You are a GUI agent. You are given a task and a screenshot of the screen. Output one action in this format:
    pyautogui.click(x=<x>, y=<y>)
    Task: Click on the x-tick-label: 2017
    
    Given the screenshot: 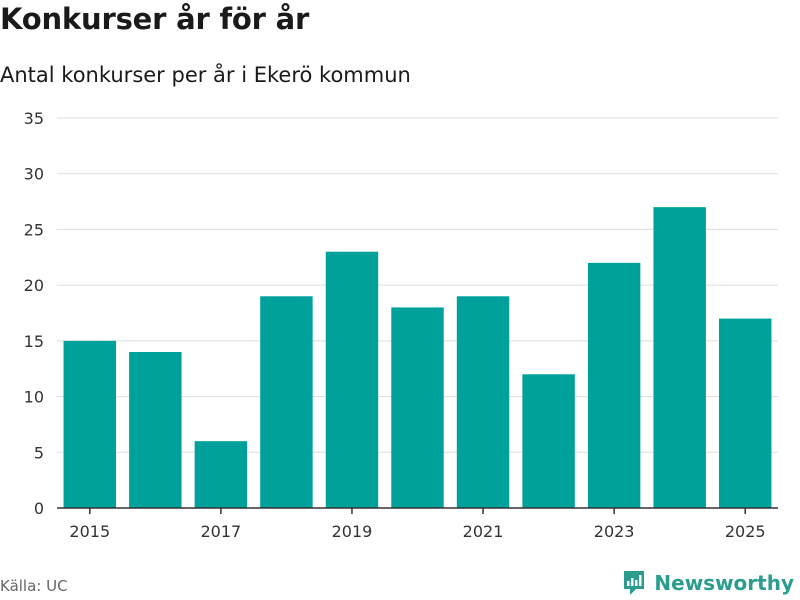 What is the action you would take?
    pyautogui.click(x=221, y=531)
    